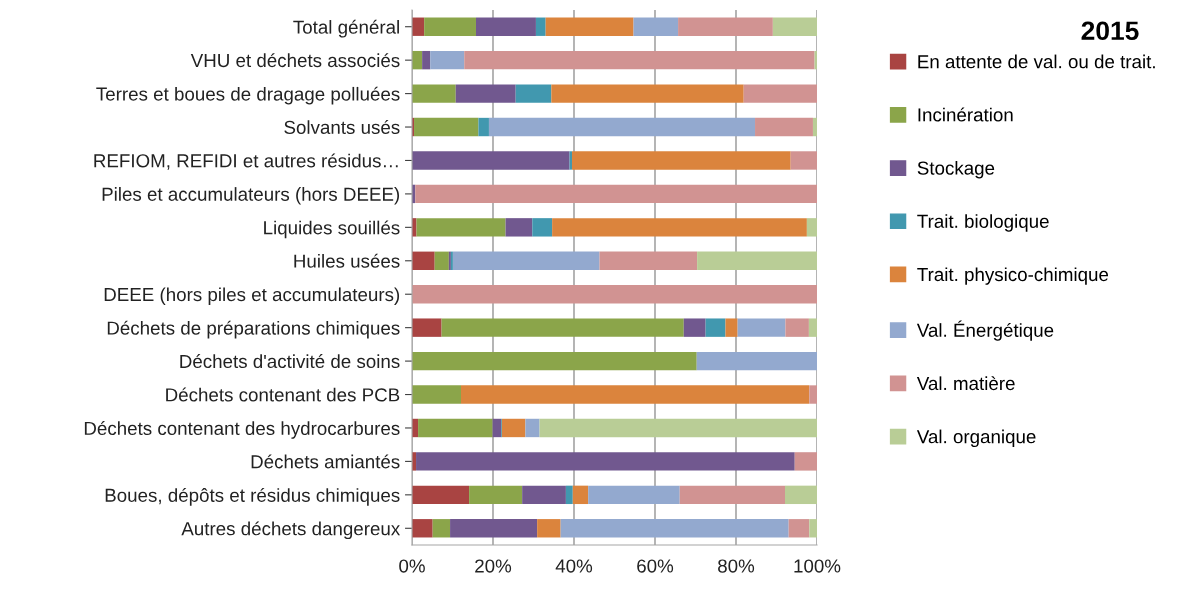 The width and height of the screenshot is (1201, 592). Describe the element at coordinates (347, 260) in the screenshot. I see `y-tick-label: Huiles usées` at that location.